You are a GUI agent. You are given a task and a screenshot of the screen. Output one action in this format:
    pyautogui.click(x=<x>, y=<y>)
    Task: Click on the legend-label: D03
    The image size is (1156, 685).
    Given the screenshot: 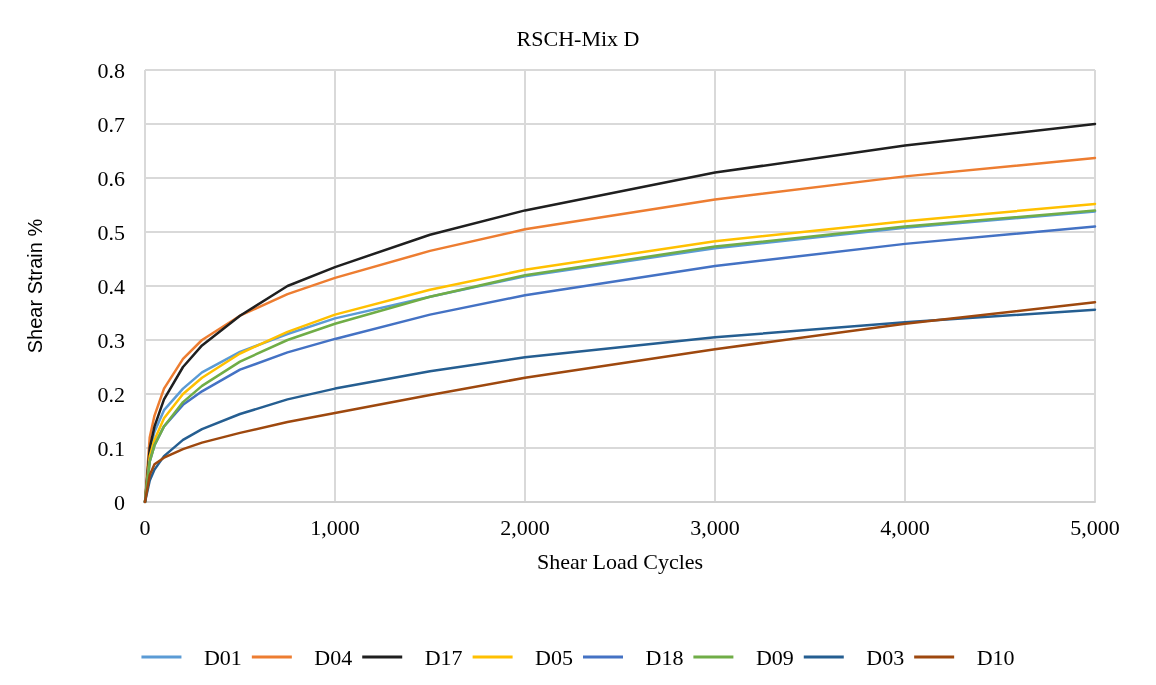 What is the action you would take?
    pyautogui.click(x=885, y=657)
    